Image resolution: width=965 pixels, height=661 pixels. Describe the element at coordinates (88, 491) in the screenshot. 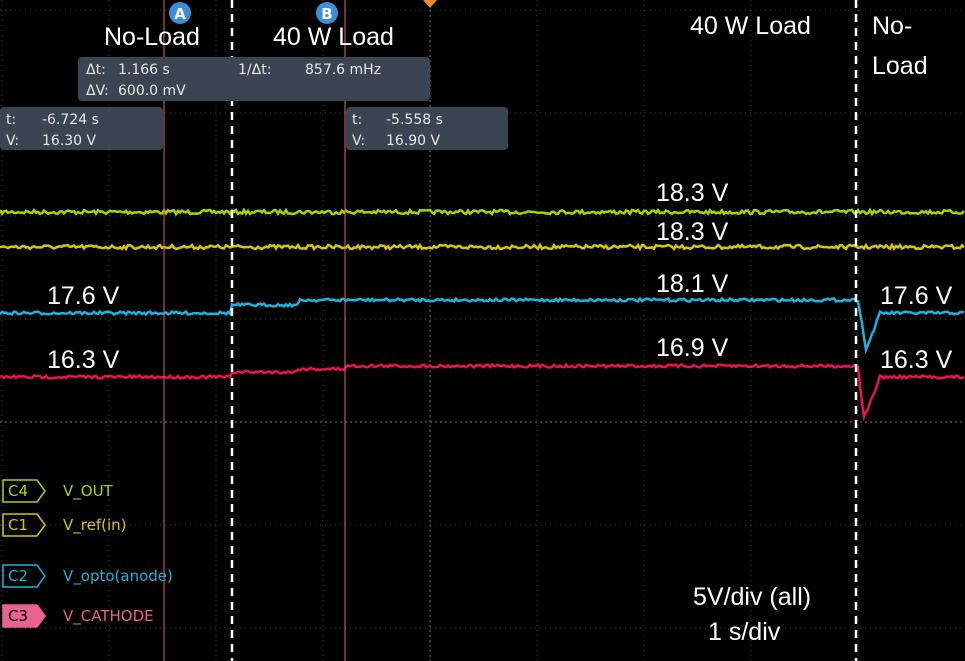

I see `channel-name: V_OUT` at that location.